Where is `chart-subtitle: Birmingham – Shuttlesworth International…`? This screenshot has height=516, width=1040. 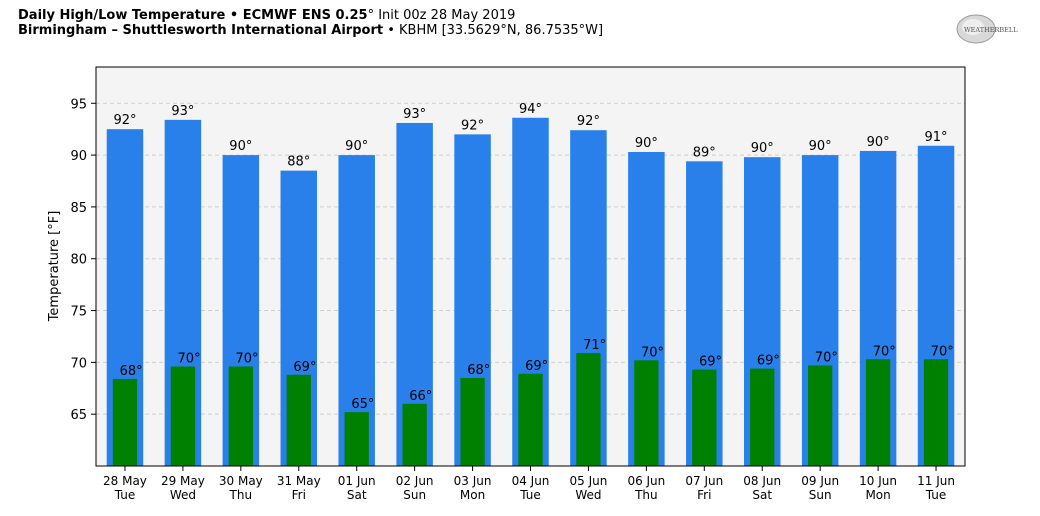 chart-subtitle: Birmingham – Shuttlesworth International… is located at coordinates (311, 30).